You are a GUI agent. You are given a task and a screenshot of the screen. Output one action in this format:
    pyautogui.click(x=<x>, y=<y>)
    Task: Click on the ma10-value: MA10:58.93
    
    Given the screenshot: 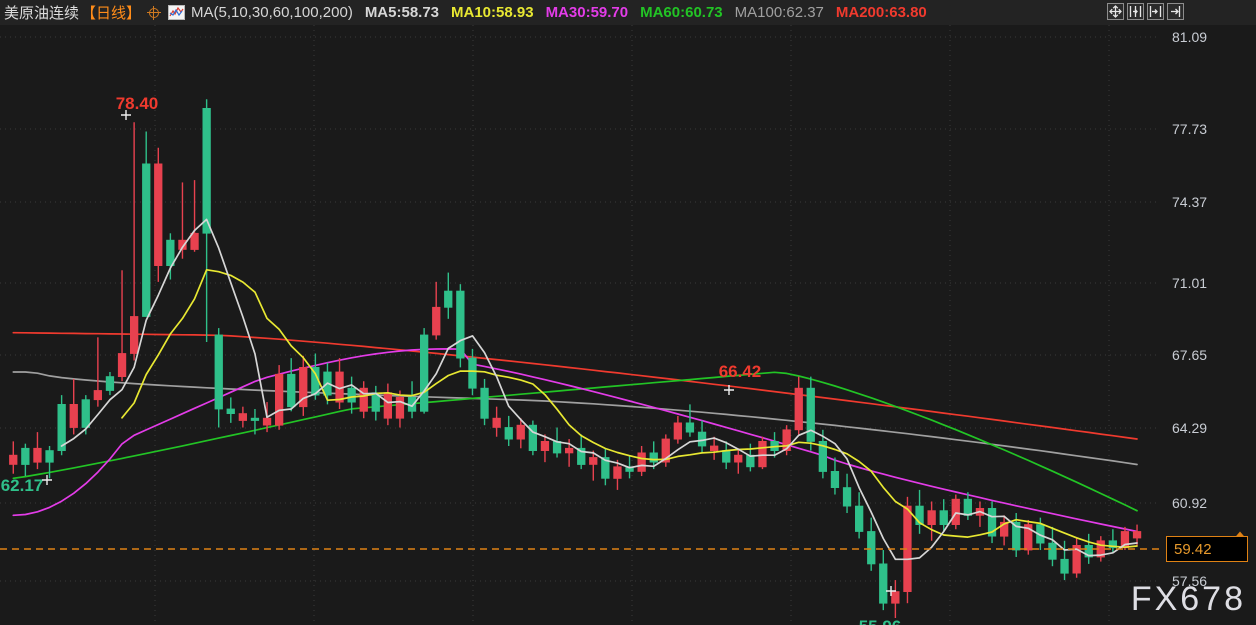 What is the action you would take?
    pyautogui.click(x=492, y=12)
    